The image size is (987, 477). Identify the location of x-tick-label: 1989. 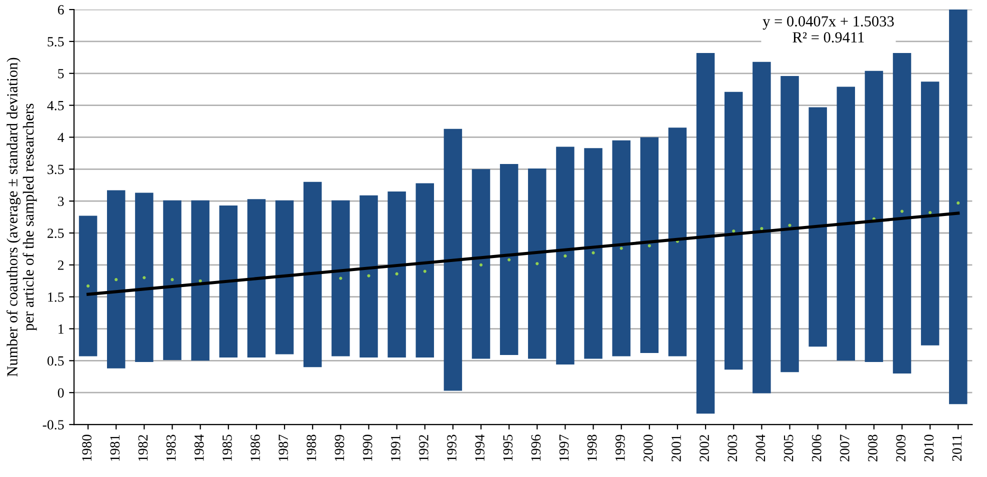
(339, 447).